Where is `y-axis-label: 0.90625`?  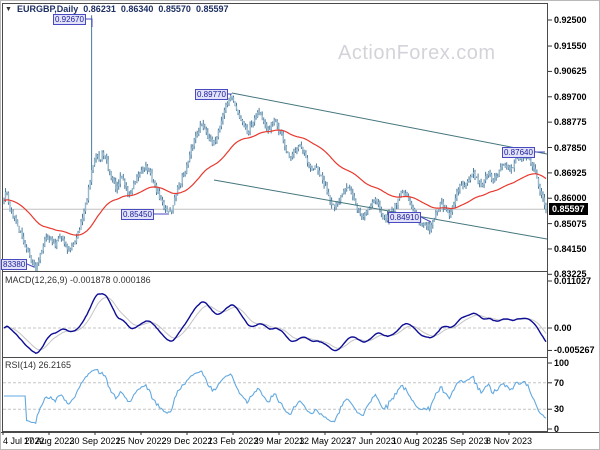 y-axis-label: 0.90625 is located at coordinates (570, 71).